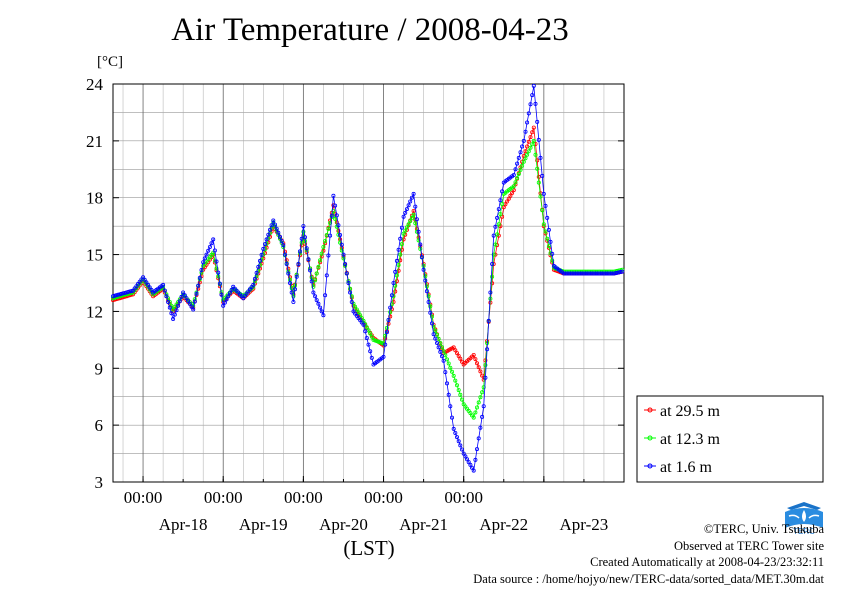 This screenshot has width=842, height=595. Describe the element at coordinates (584, 524) in the screenshot. I see `x-date-label: Apr-23` at that location.